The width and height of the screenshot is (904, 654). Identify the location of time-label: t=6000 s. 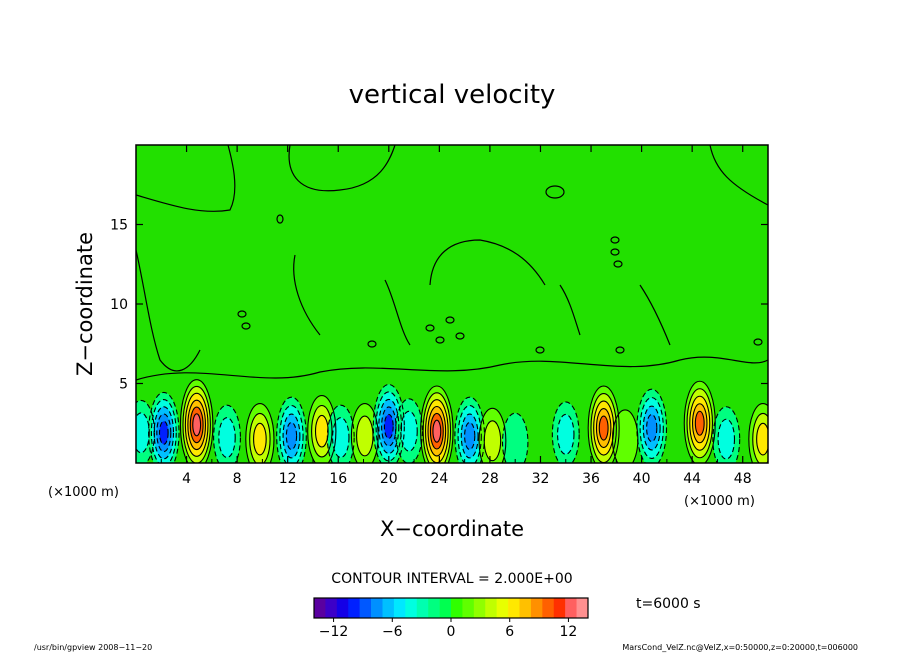
(668, 604).